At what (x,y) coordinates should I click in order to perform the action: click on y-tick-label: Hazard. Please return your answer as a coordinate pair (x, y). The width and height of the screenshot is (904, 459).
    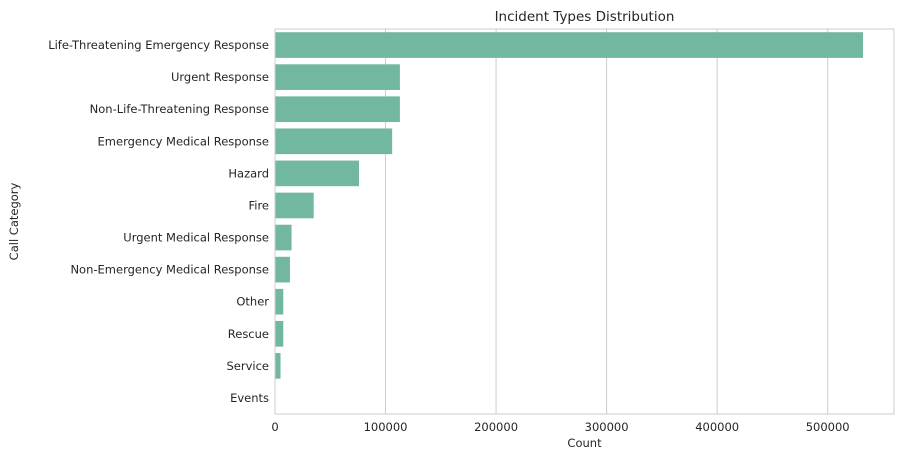
    Looking at the image, I should click on (248, 173).